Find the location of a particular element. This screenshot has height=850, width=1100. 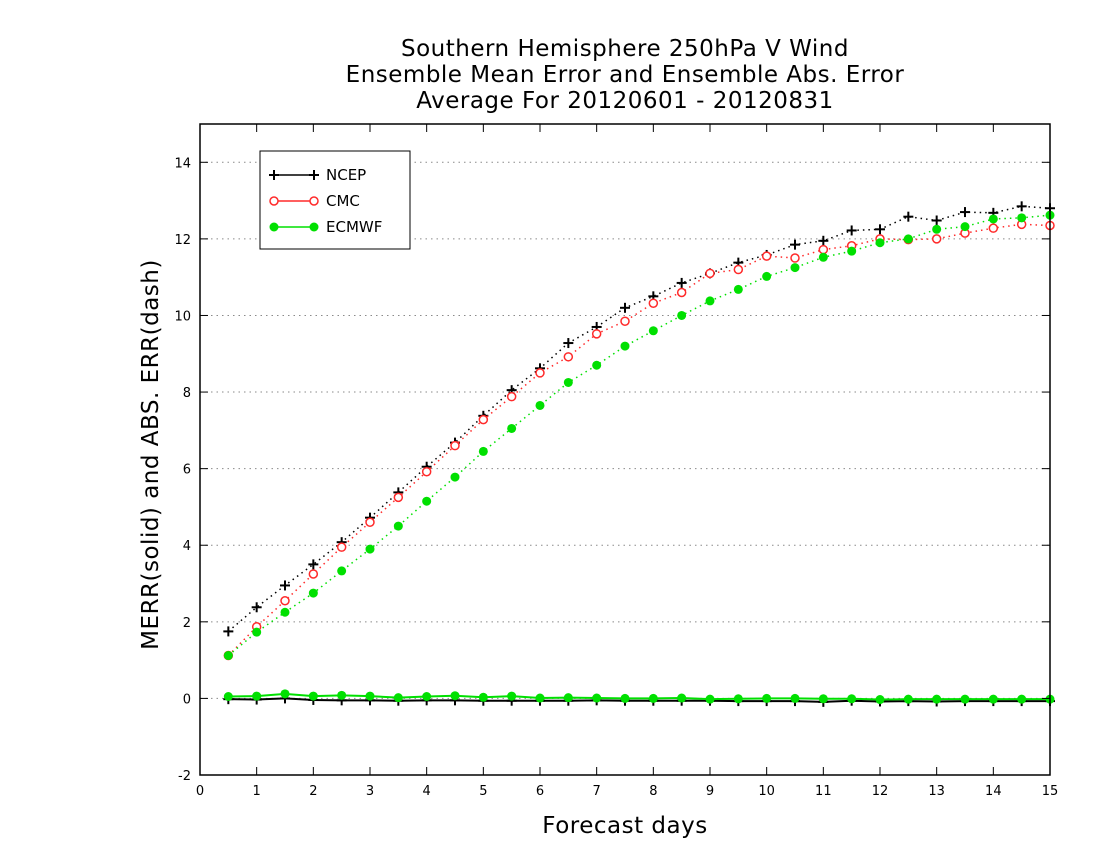

ecmwf-mean-error-line is located at coordinates (639, 696).